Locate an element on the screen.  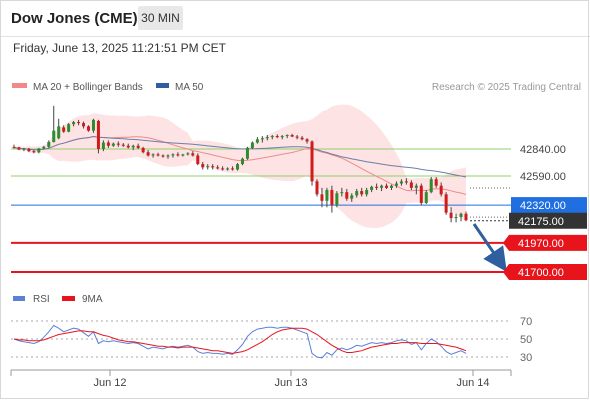
x-tick-label: Jun 12 is located at coordinates (109, 383).